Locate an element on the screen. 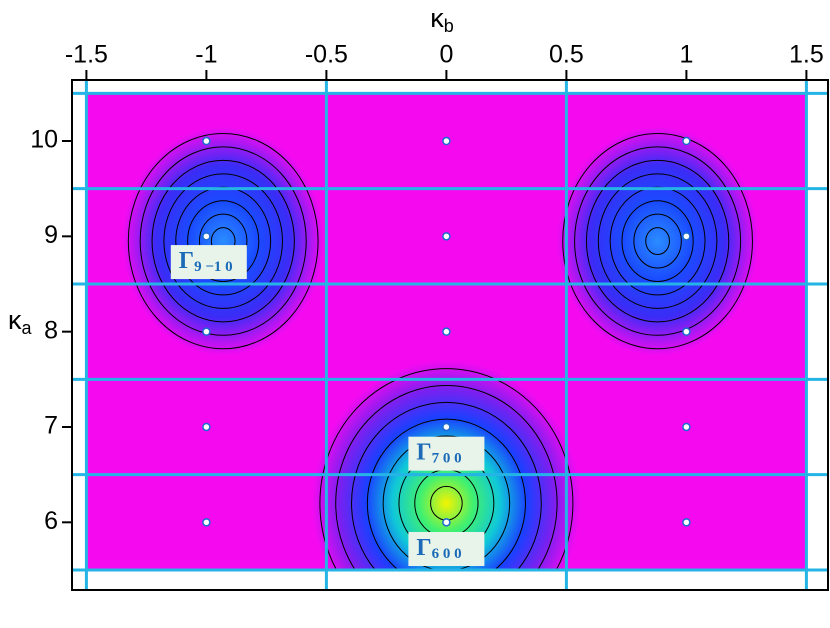 The height and width of the screenshot is (628, 830). x-tick-label: 0.5 is located at coordinates (566, 55).